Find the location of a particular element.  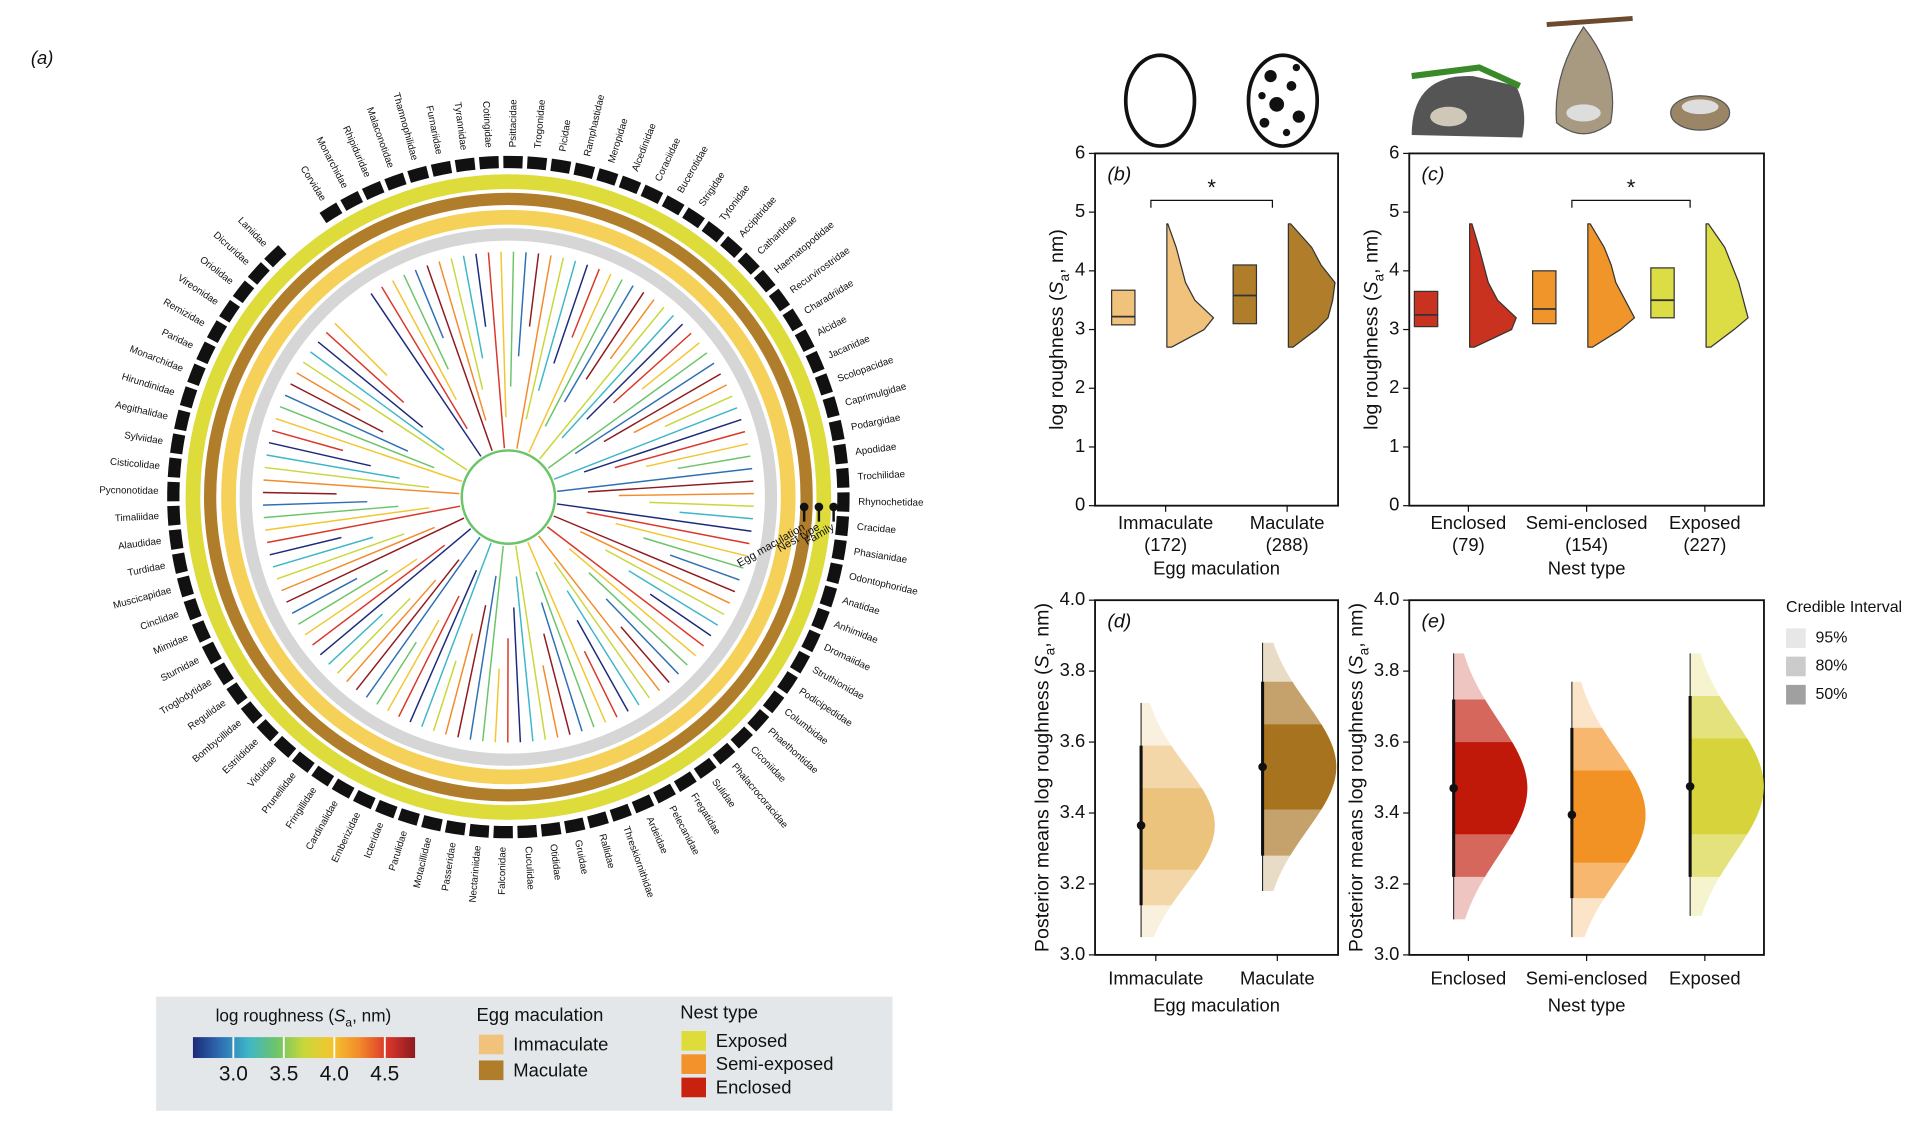

legend-label: Immaculate is located at coordinates (560, 1044).